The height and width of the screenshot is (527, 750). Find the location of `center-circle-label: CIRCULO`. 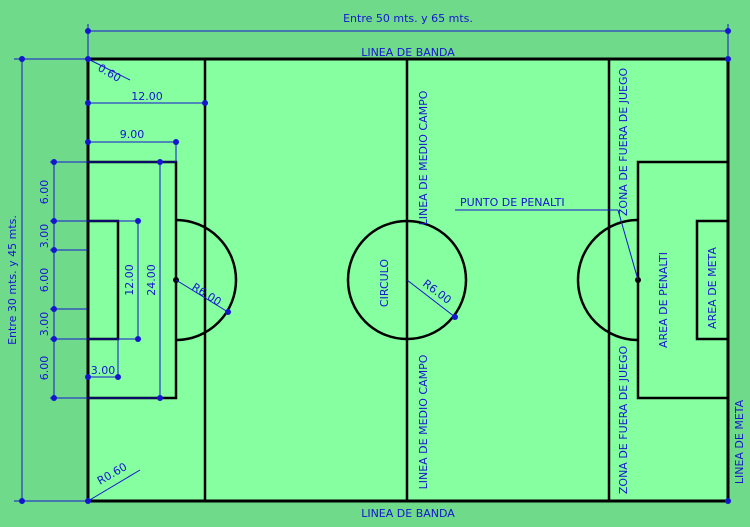

center-circle-label: CIRCULO is located at coordinates (384, 283).